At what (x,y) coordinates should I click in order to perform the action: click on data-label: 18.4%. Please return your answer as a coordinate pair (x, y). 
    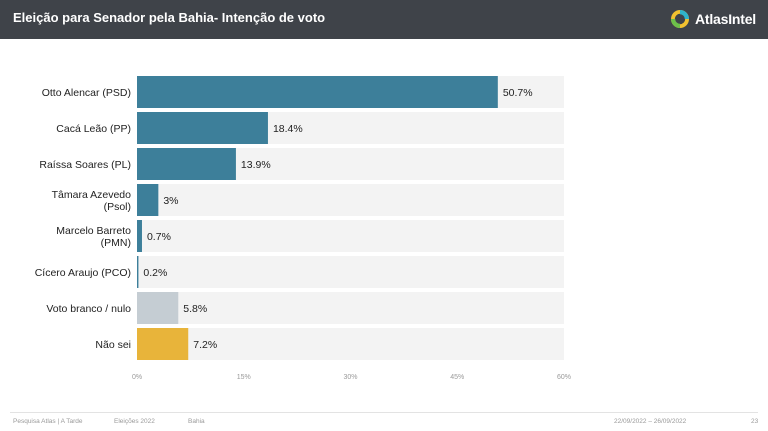
    Looking at the image, I should click on (288, 129).